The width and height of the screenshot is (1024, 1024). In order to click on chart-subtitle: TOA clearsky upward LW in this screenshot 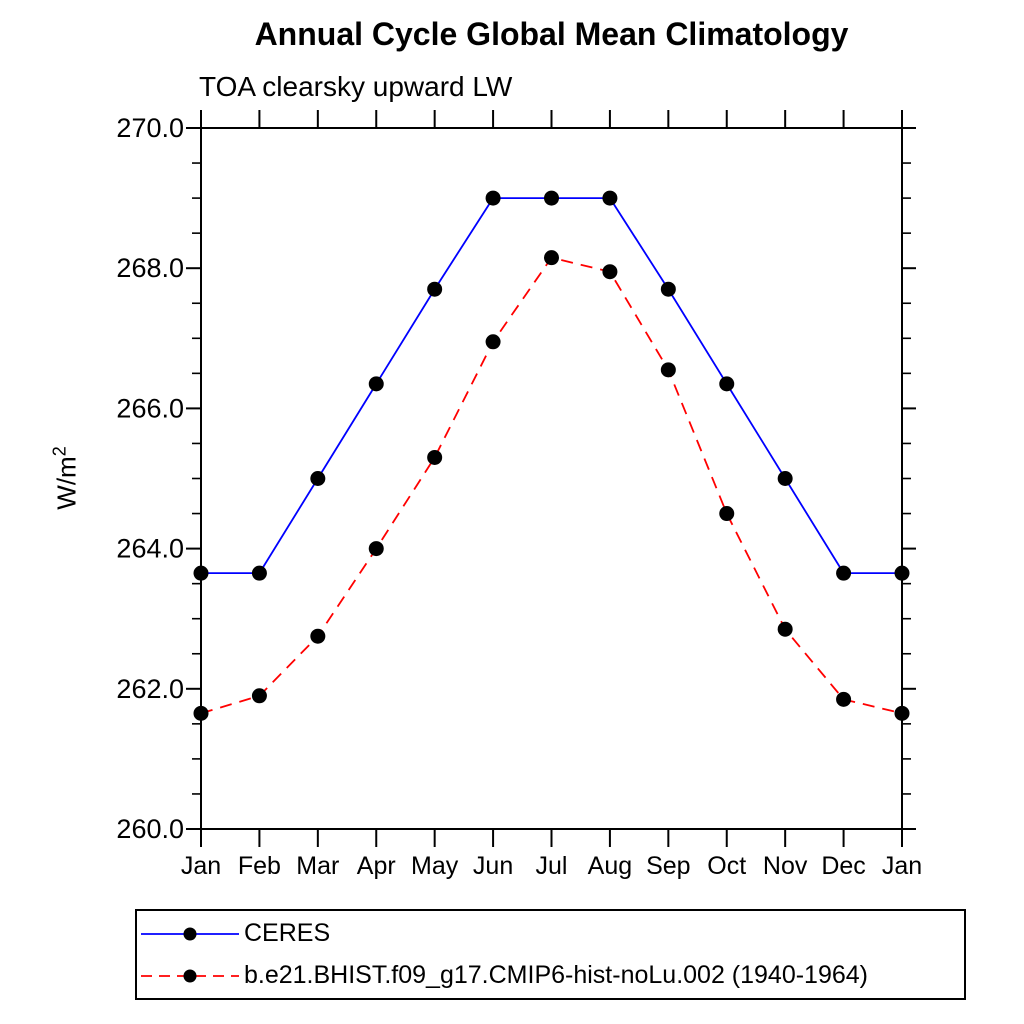, I will do `click(356, 86)`.